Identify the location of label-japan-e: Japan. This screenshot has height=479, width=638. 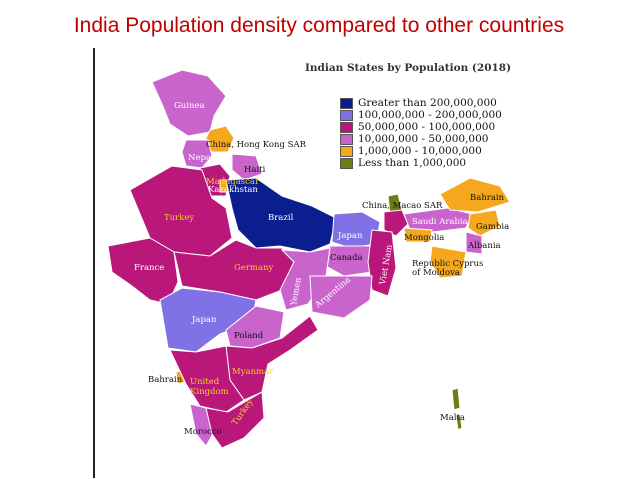
(350, 236).